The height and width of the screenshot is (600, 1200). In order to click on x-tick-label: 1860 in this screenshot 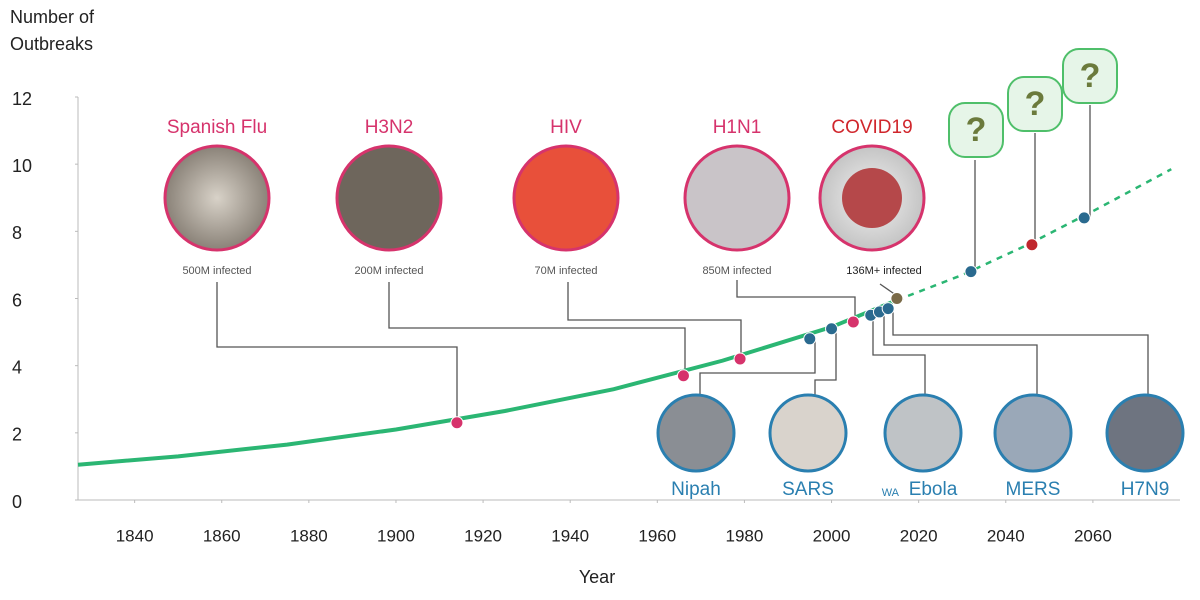, I will do `click(222, 535)`.